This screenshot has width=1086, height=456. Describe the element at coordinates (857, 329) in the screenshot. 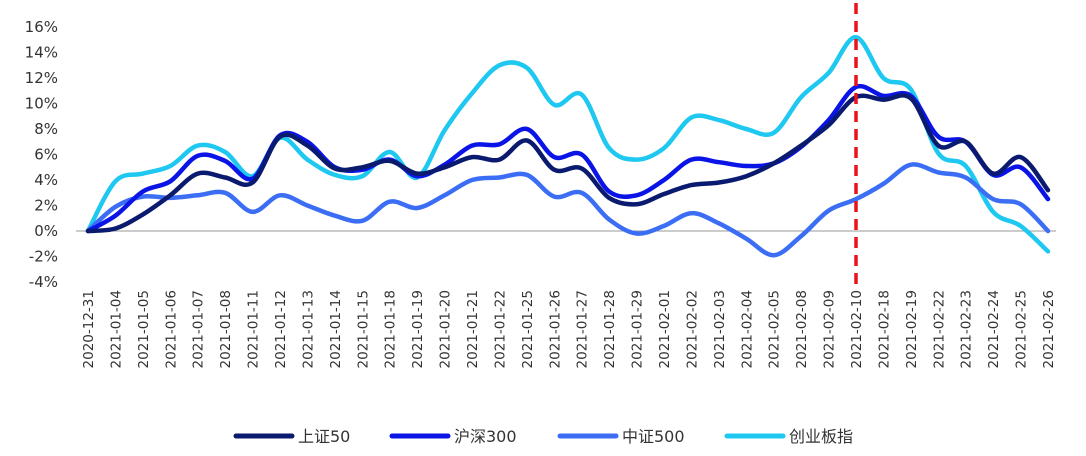

I see `x-tick-label: 2021-02-10` at that location.